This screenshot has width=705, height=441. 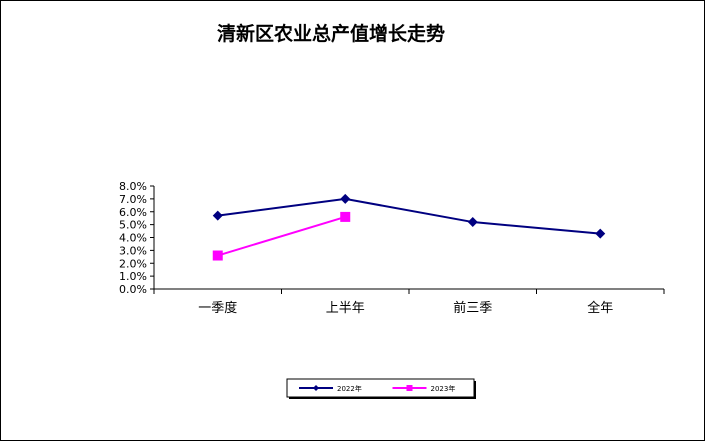 I want to click on legend-label: 2022年, so click(x=349, y=388).